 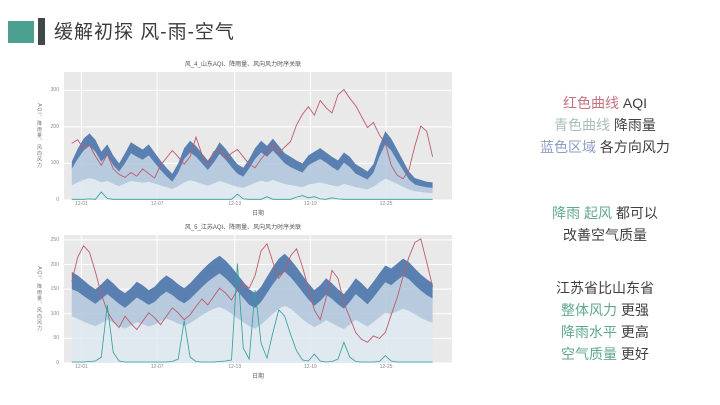 I want to click on note-line: 青色曲线 降雨量, so click(x=605, y=125).